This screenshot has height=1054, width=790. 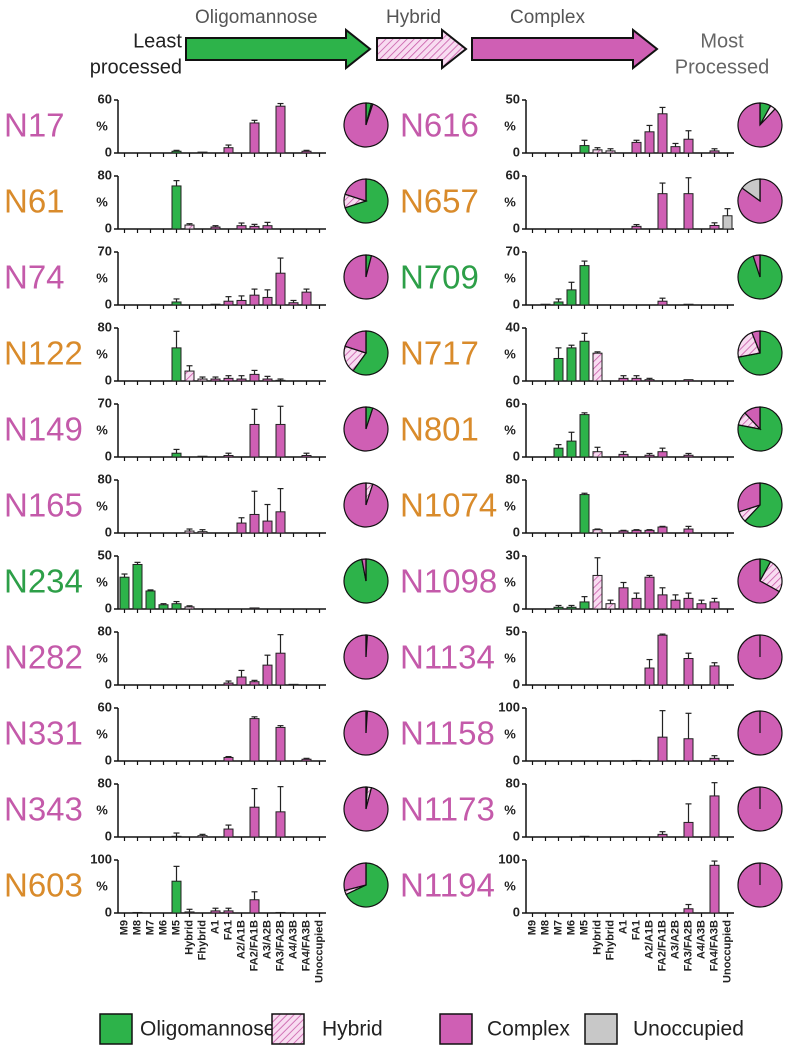 What do you see at coordinates (528, 1029) in the screenshot?
I see `legend-label: Complex` at bounding box center [528, 1029].